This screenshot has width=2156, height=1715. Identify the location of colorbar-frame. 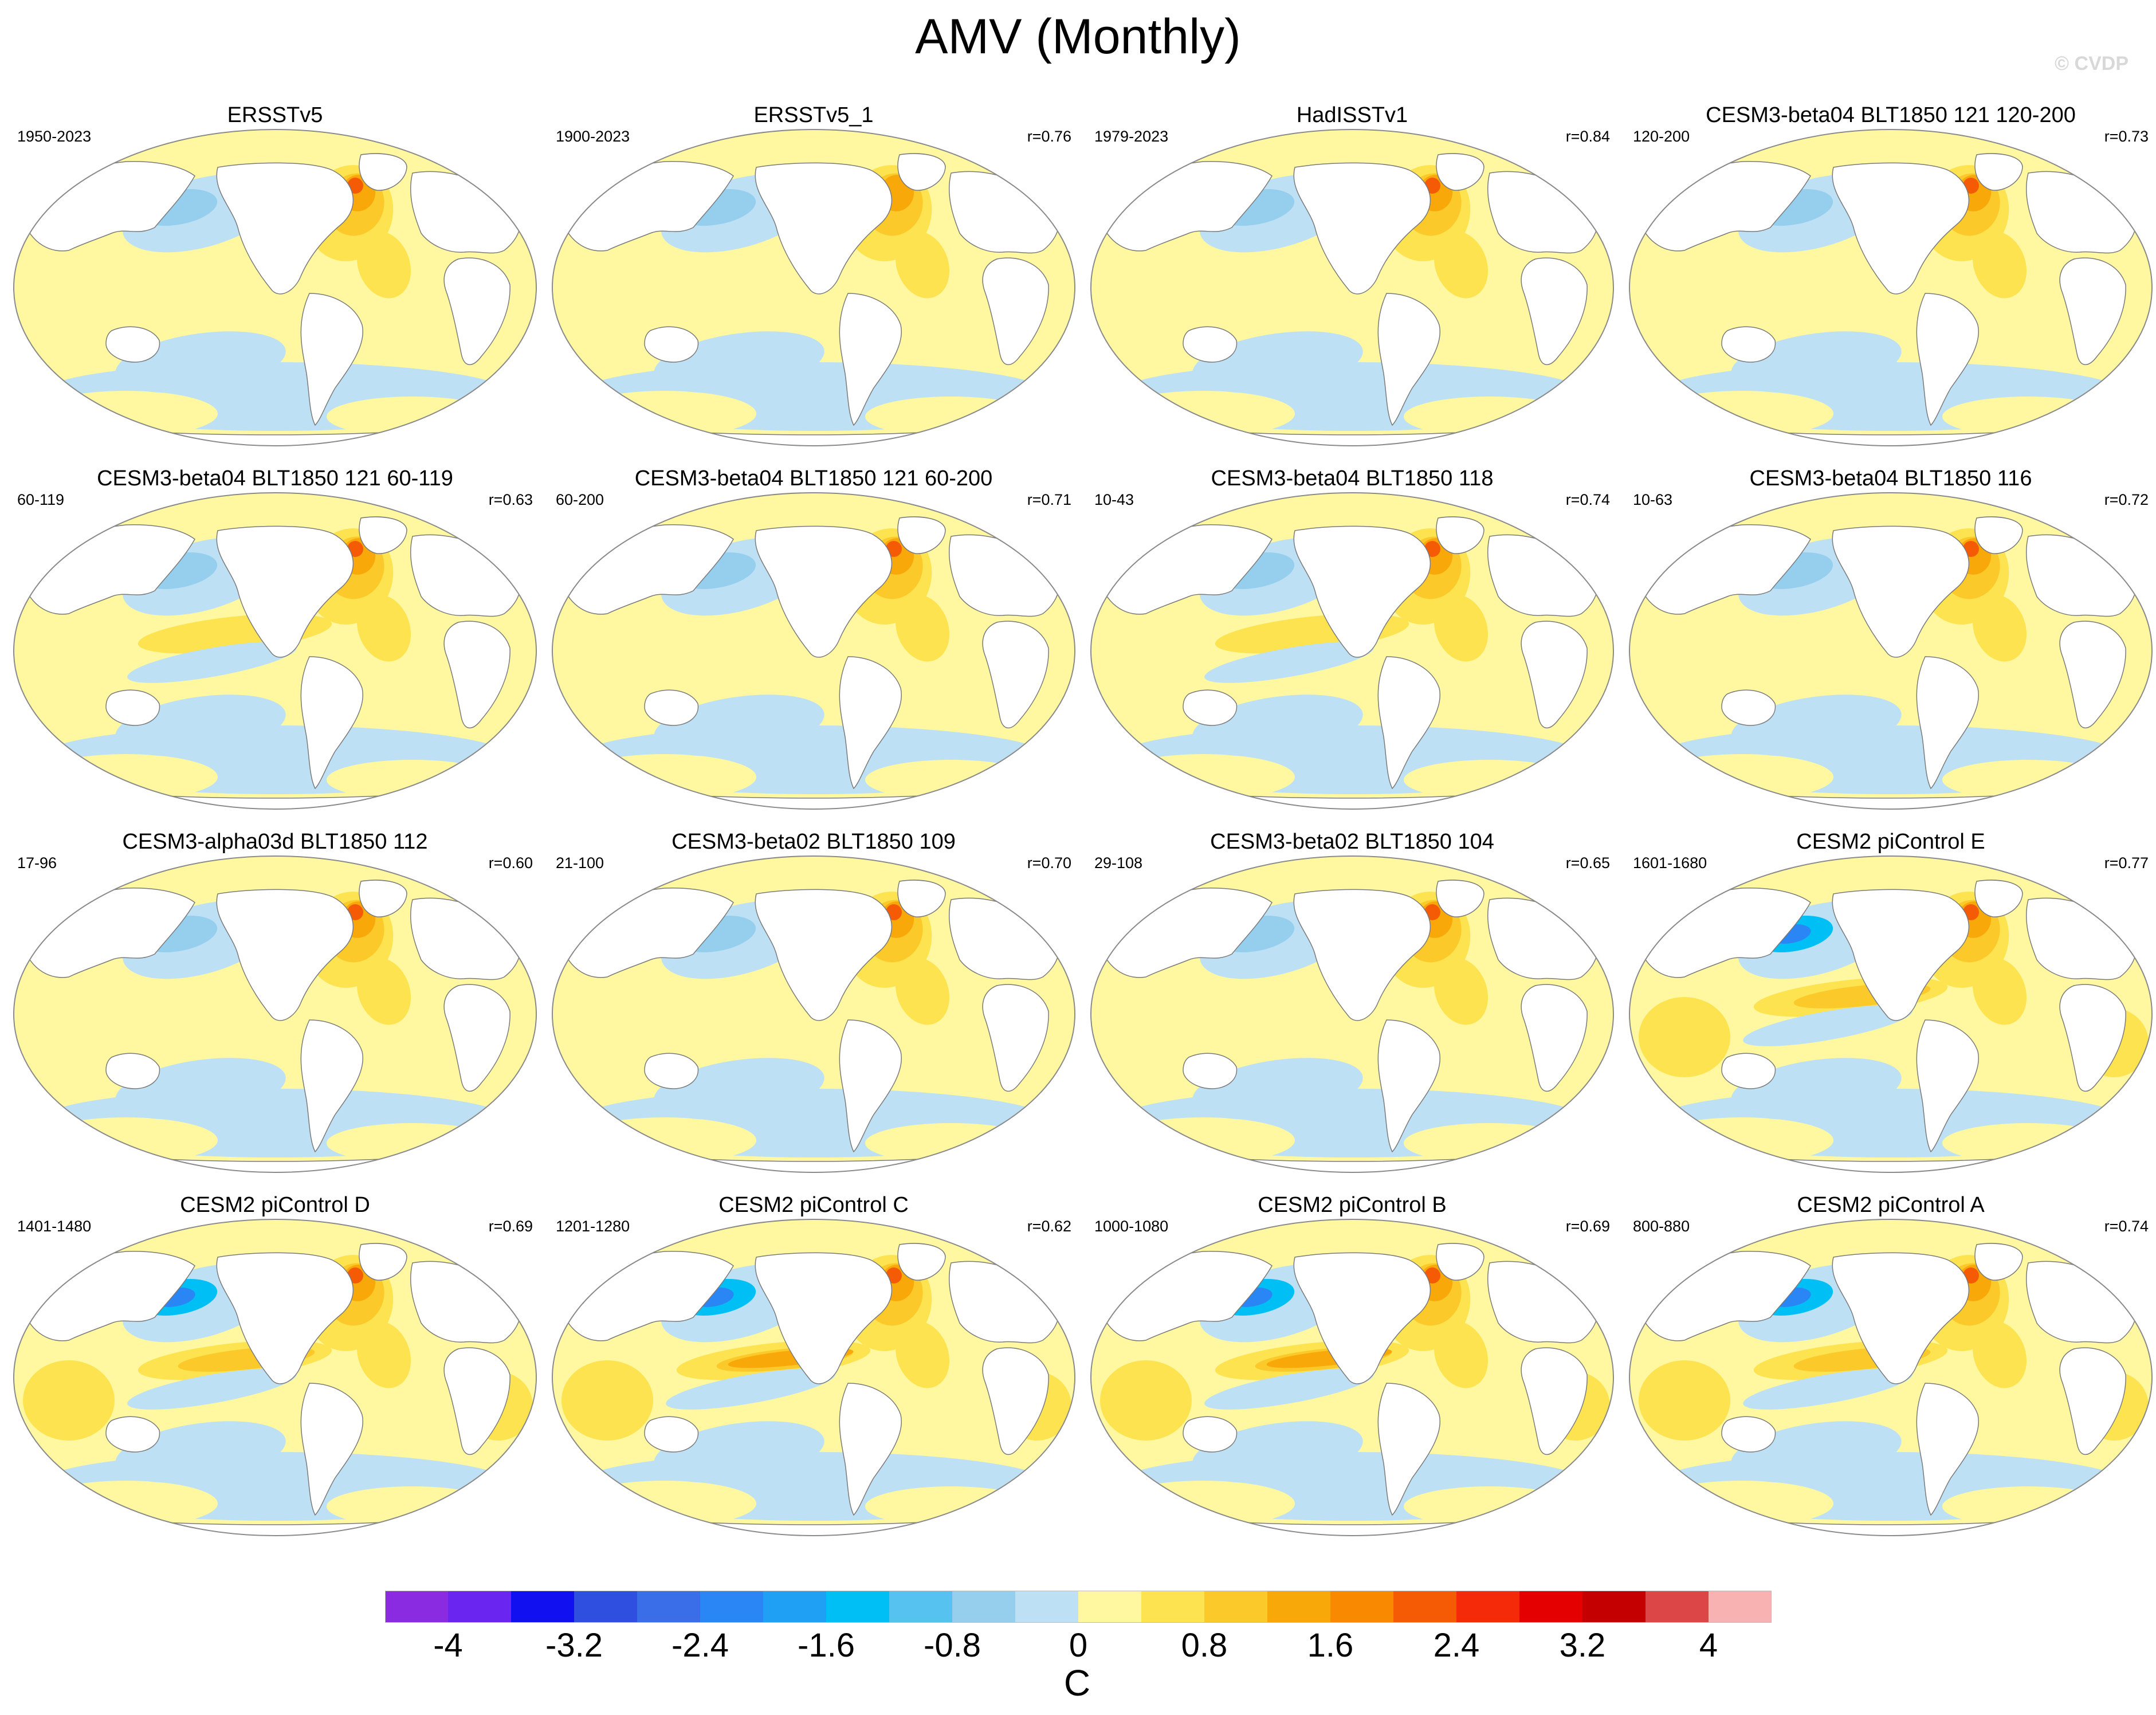
(1078, 1607).